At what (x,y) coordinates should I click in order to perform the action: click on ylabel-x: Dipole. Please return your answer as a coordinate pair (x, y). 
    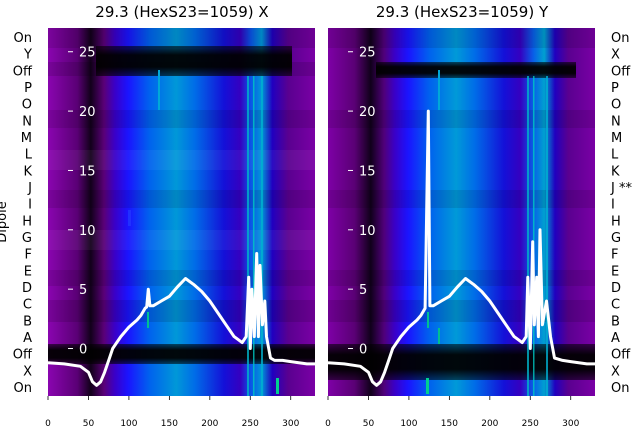
    Looking at the image, I should click on (5, 221).